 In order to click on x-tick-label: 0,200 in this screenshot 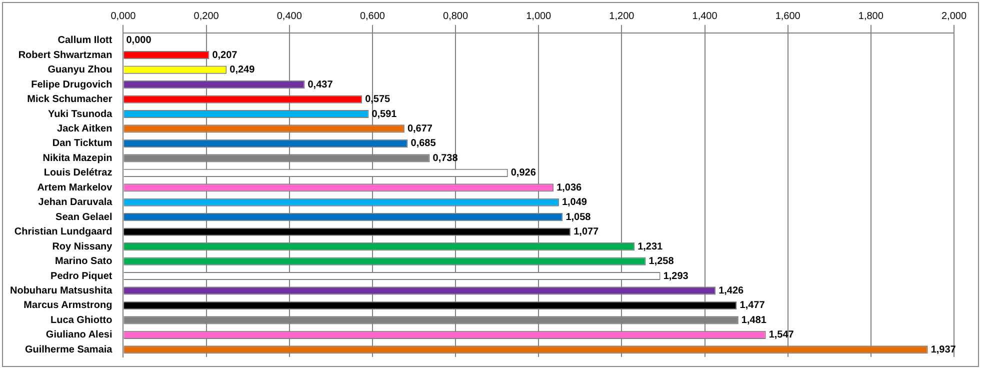, I will do `click(207, 16)`.